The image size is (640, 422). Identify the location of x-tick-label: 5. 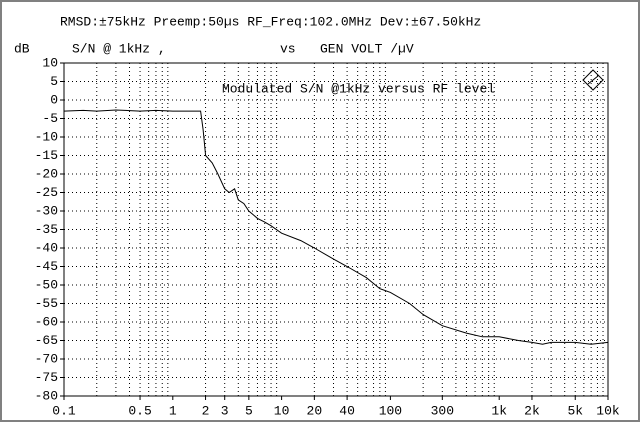
(249, 410).